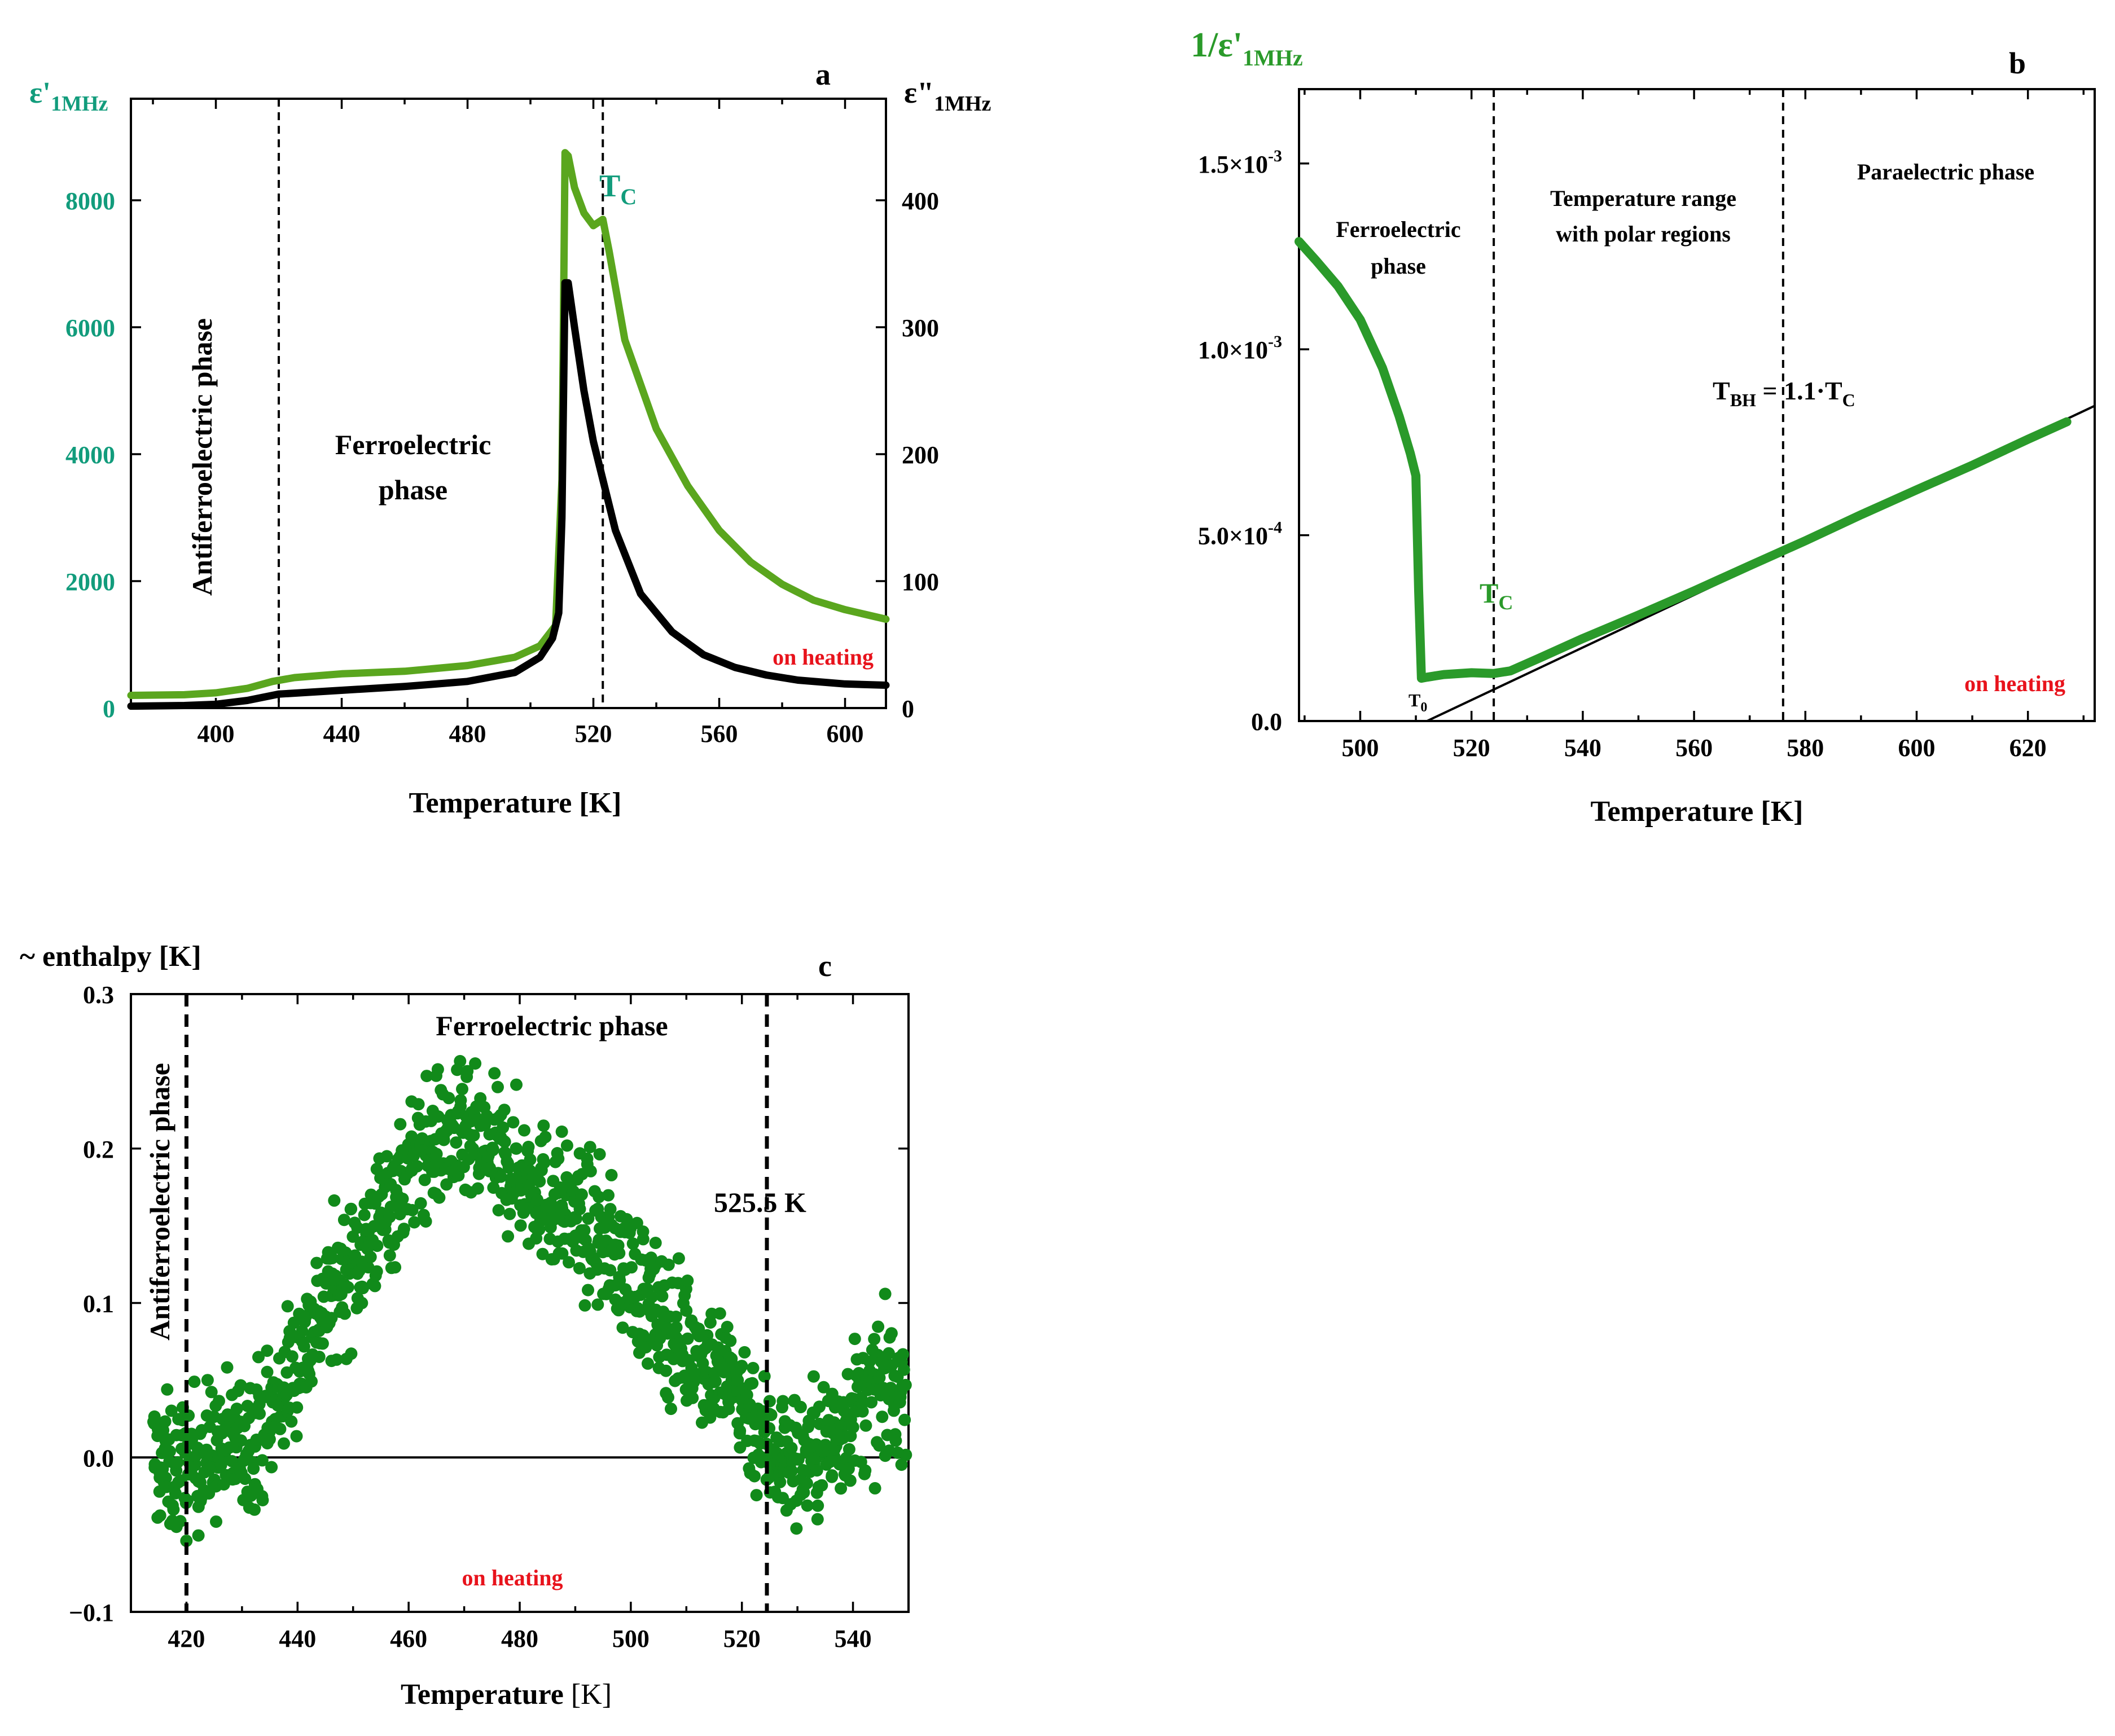  Describe the element at coordinates (519, 1639) in the screenshot. I see `panel-c-xtick-label: 480` at that location.